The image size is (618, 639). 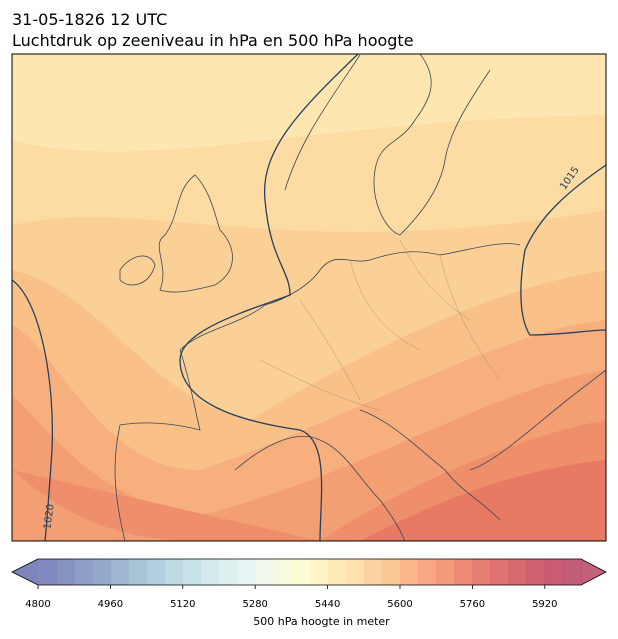 What do you see at coordinates (399, 604) in the screenshot?
I see `colorbar-tick-label: 5600` at bounding box center [399, 604].